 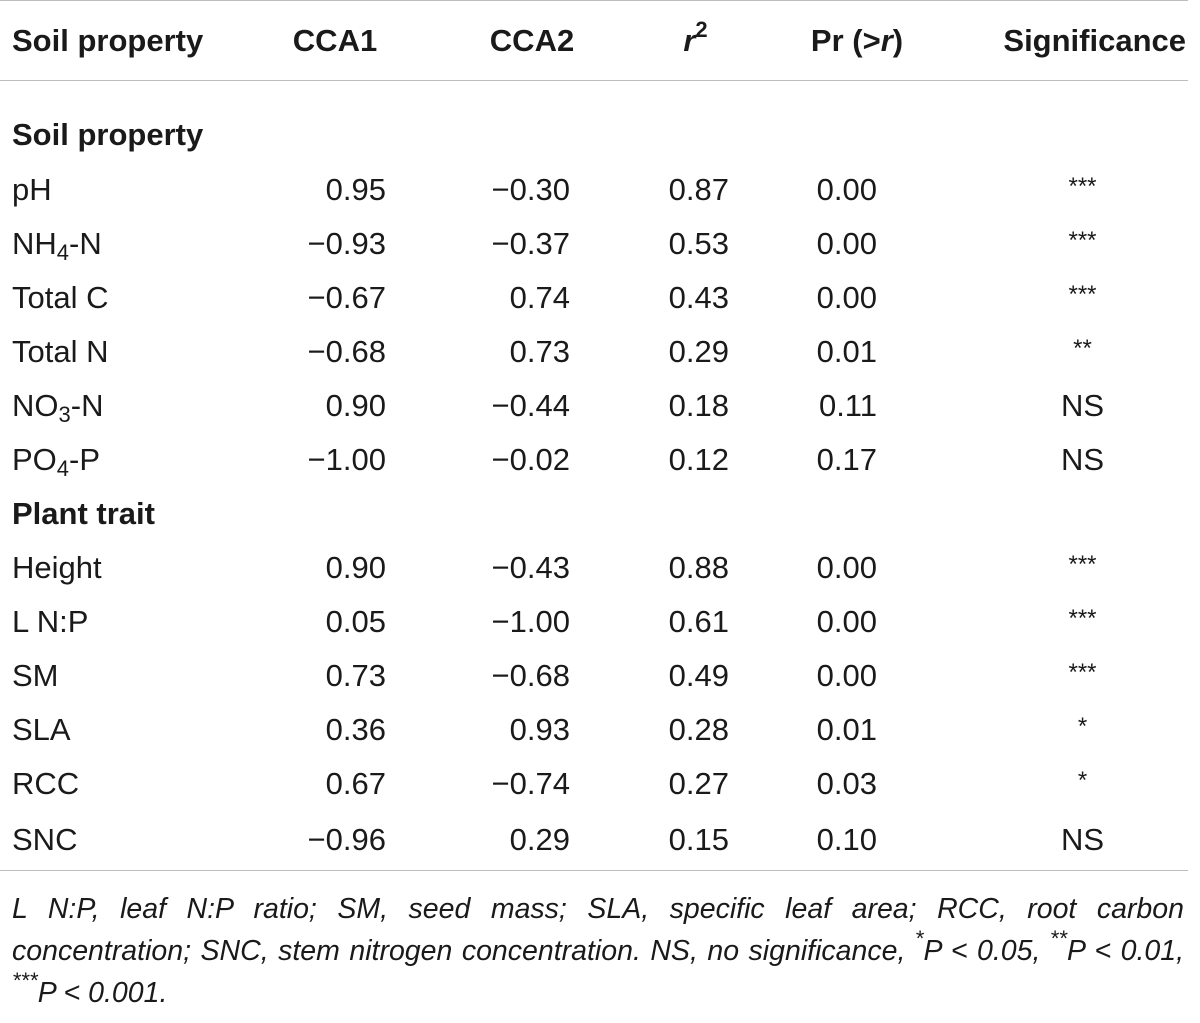 What do you see at coordinates (1082, 348) in the screenshot?
I see `cell-significance: **` at bounding box center [1082, 348].